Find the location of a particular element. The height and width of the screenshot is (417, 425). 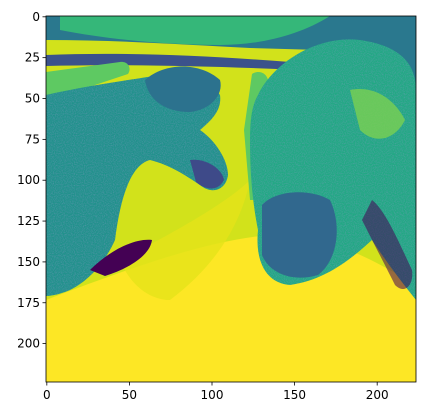

right-cat-head is located at coordinates (299, 235).